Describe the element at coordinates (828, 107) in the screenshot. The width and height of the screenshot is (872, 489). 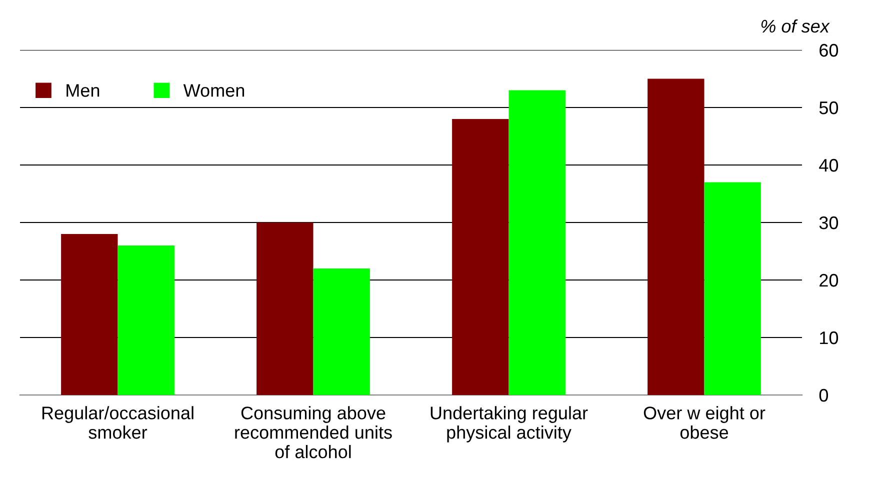
I see `y-tick-label: 50` at that location.